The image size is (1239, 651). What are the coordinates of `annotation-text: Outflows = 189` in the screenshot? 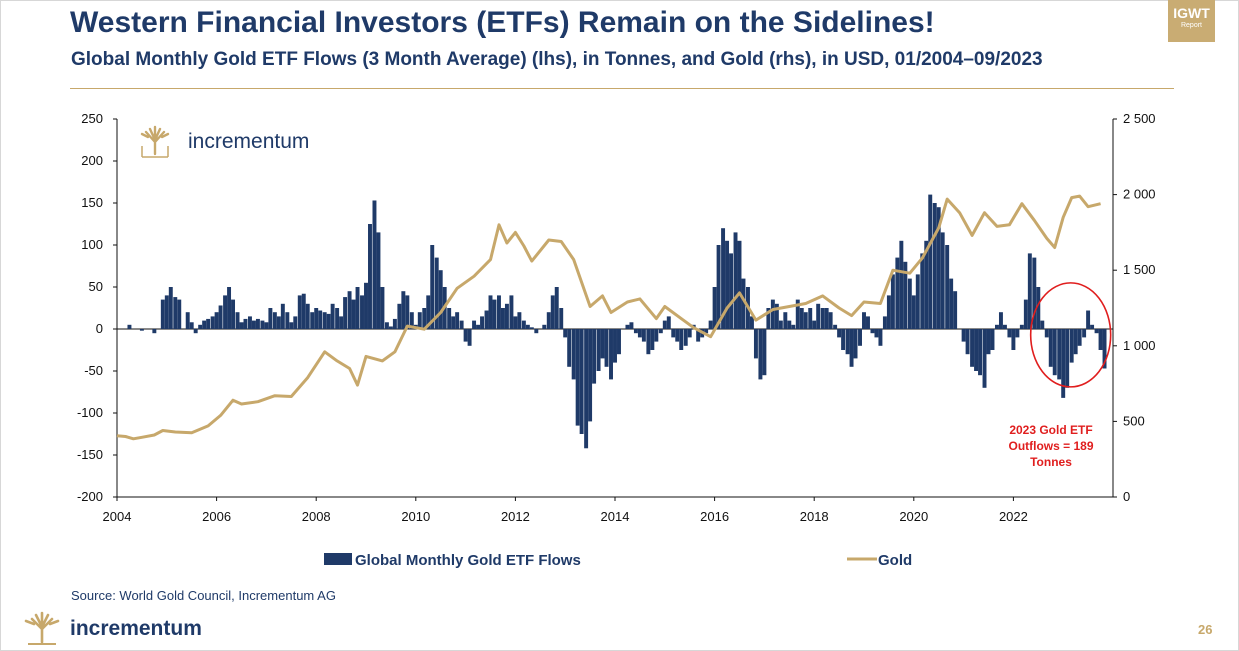 It's located at (1050, 446).